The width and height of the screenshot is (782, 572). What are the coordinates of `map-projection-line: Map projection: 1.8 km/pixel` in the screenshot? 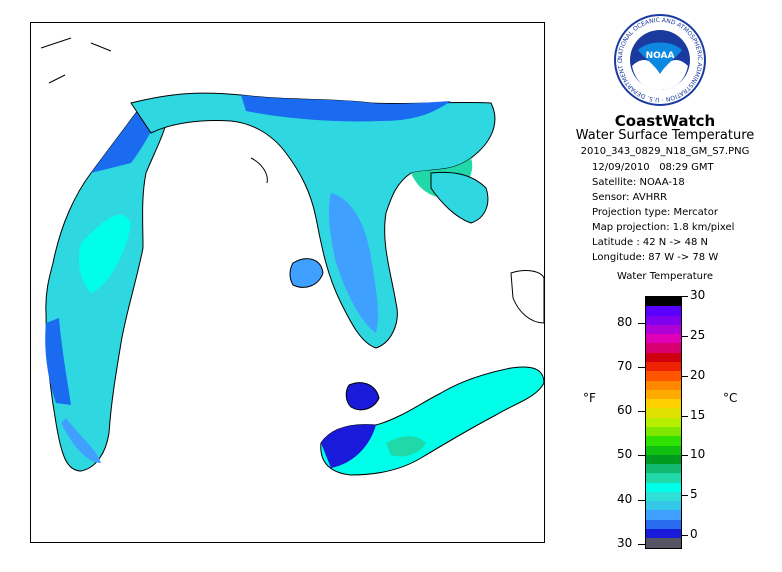 It's located at (663, 227).